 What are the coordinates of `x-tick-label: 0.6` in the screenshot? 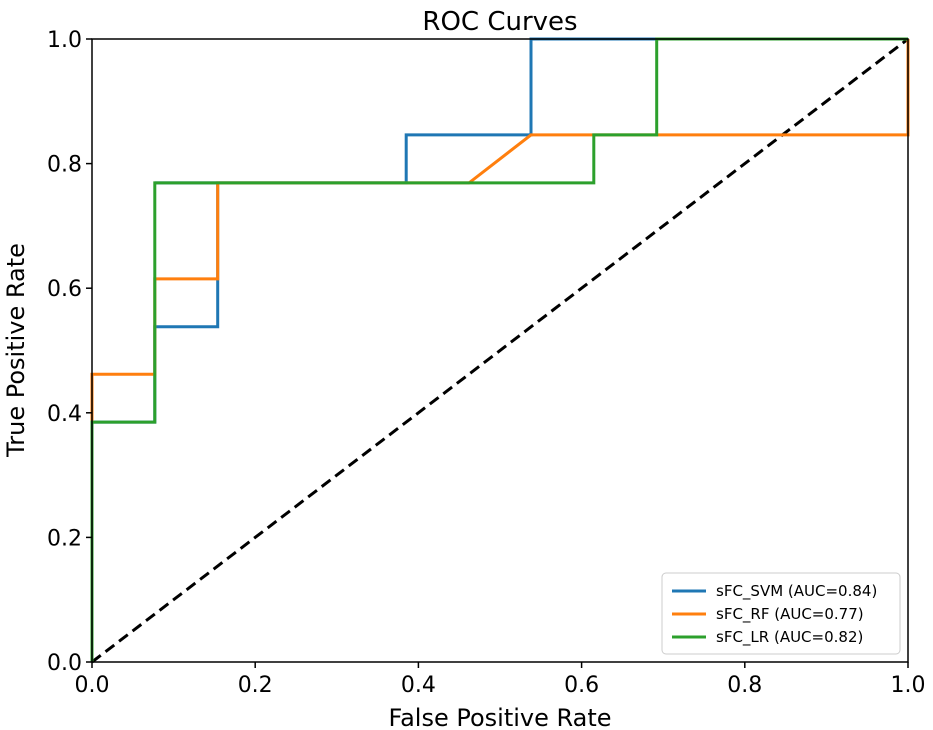 It's located at (581, 685).